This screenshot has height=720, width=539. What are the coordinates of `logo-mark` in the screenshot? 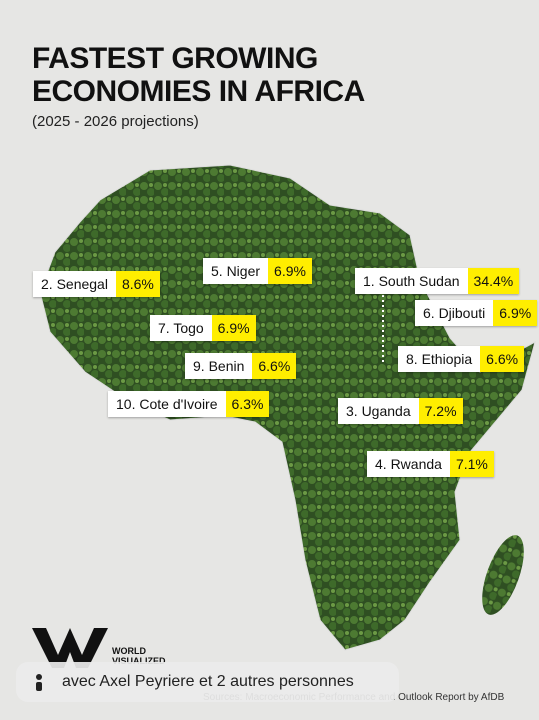 It's located at (70, 648).